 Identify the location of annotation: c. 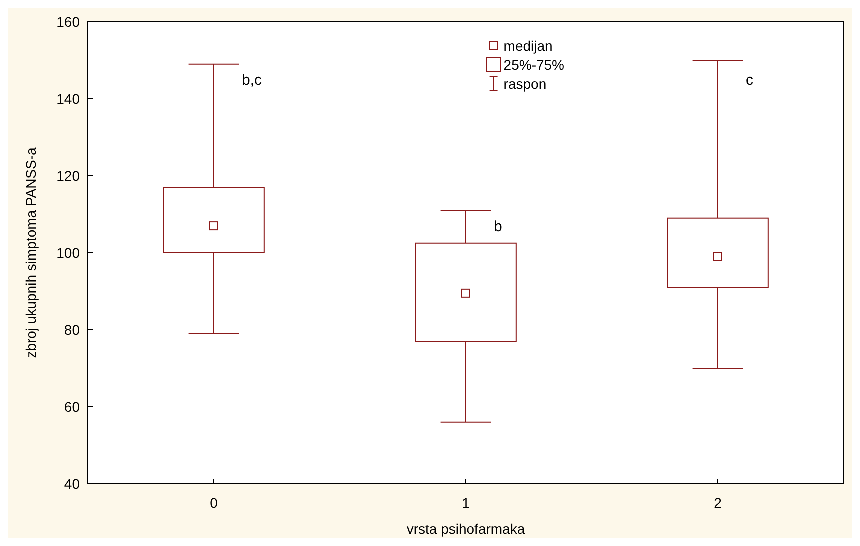
(750, 80).